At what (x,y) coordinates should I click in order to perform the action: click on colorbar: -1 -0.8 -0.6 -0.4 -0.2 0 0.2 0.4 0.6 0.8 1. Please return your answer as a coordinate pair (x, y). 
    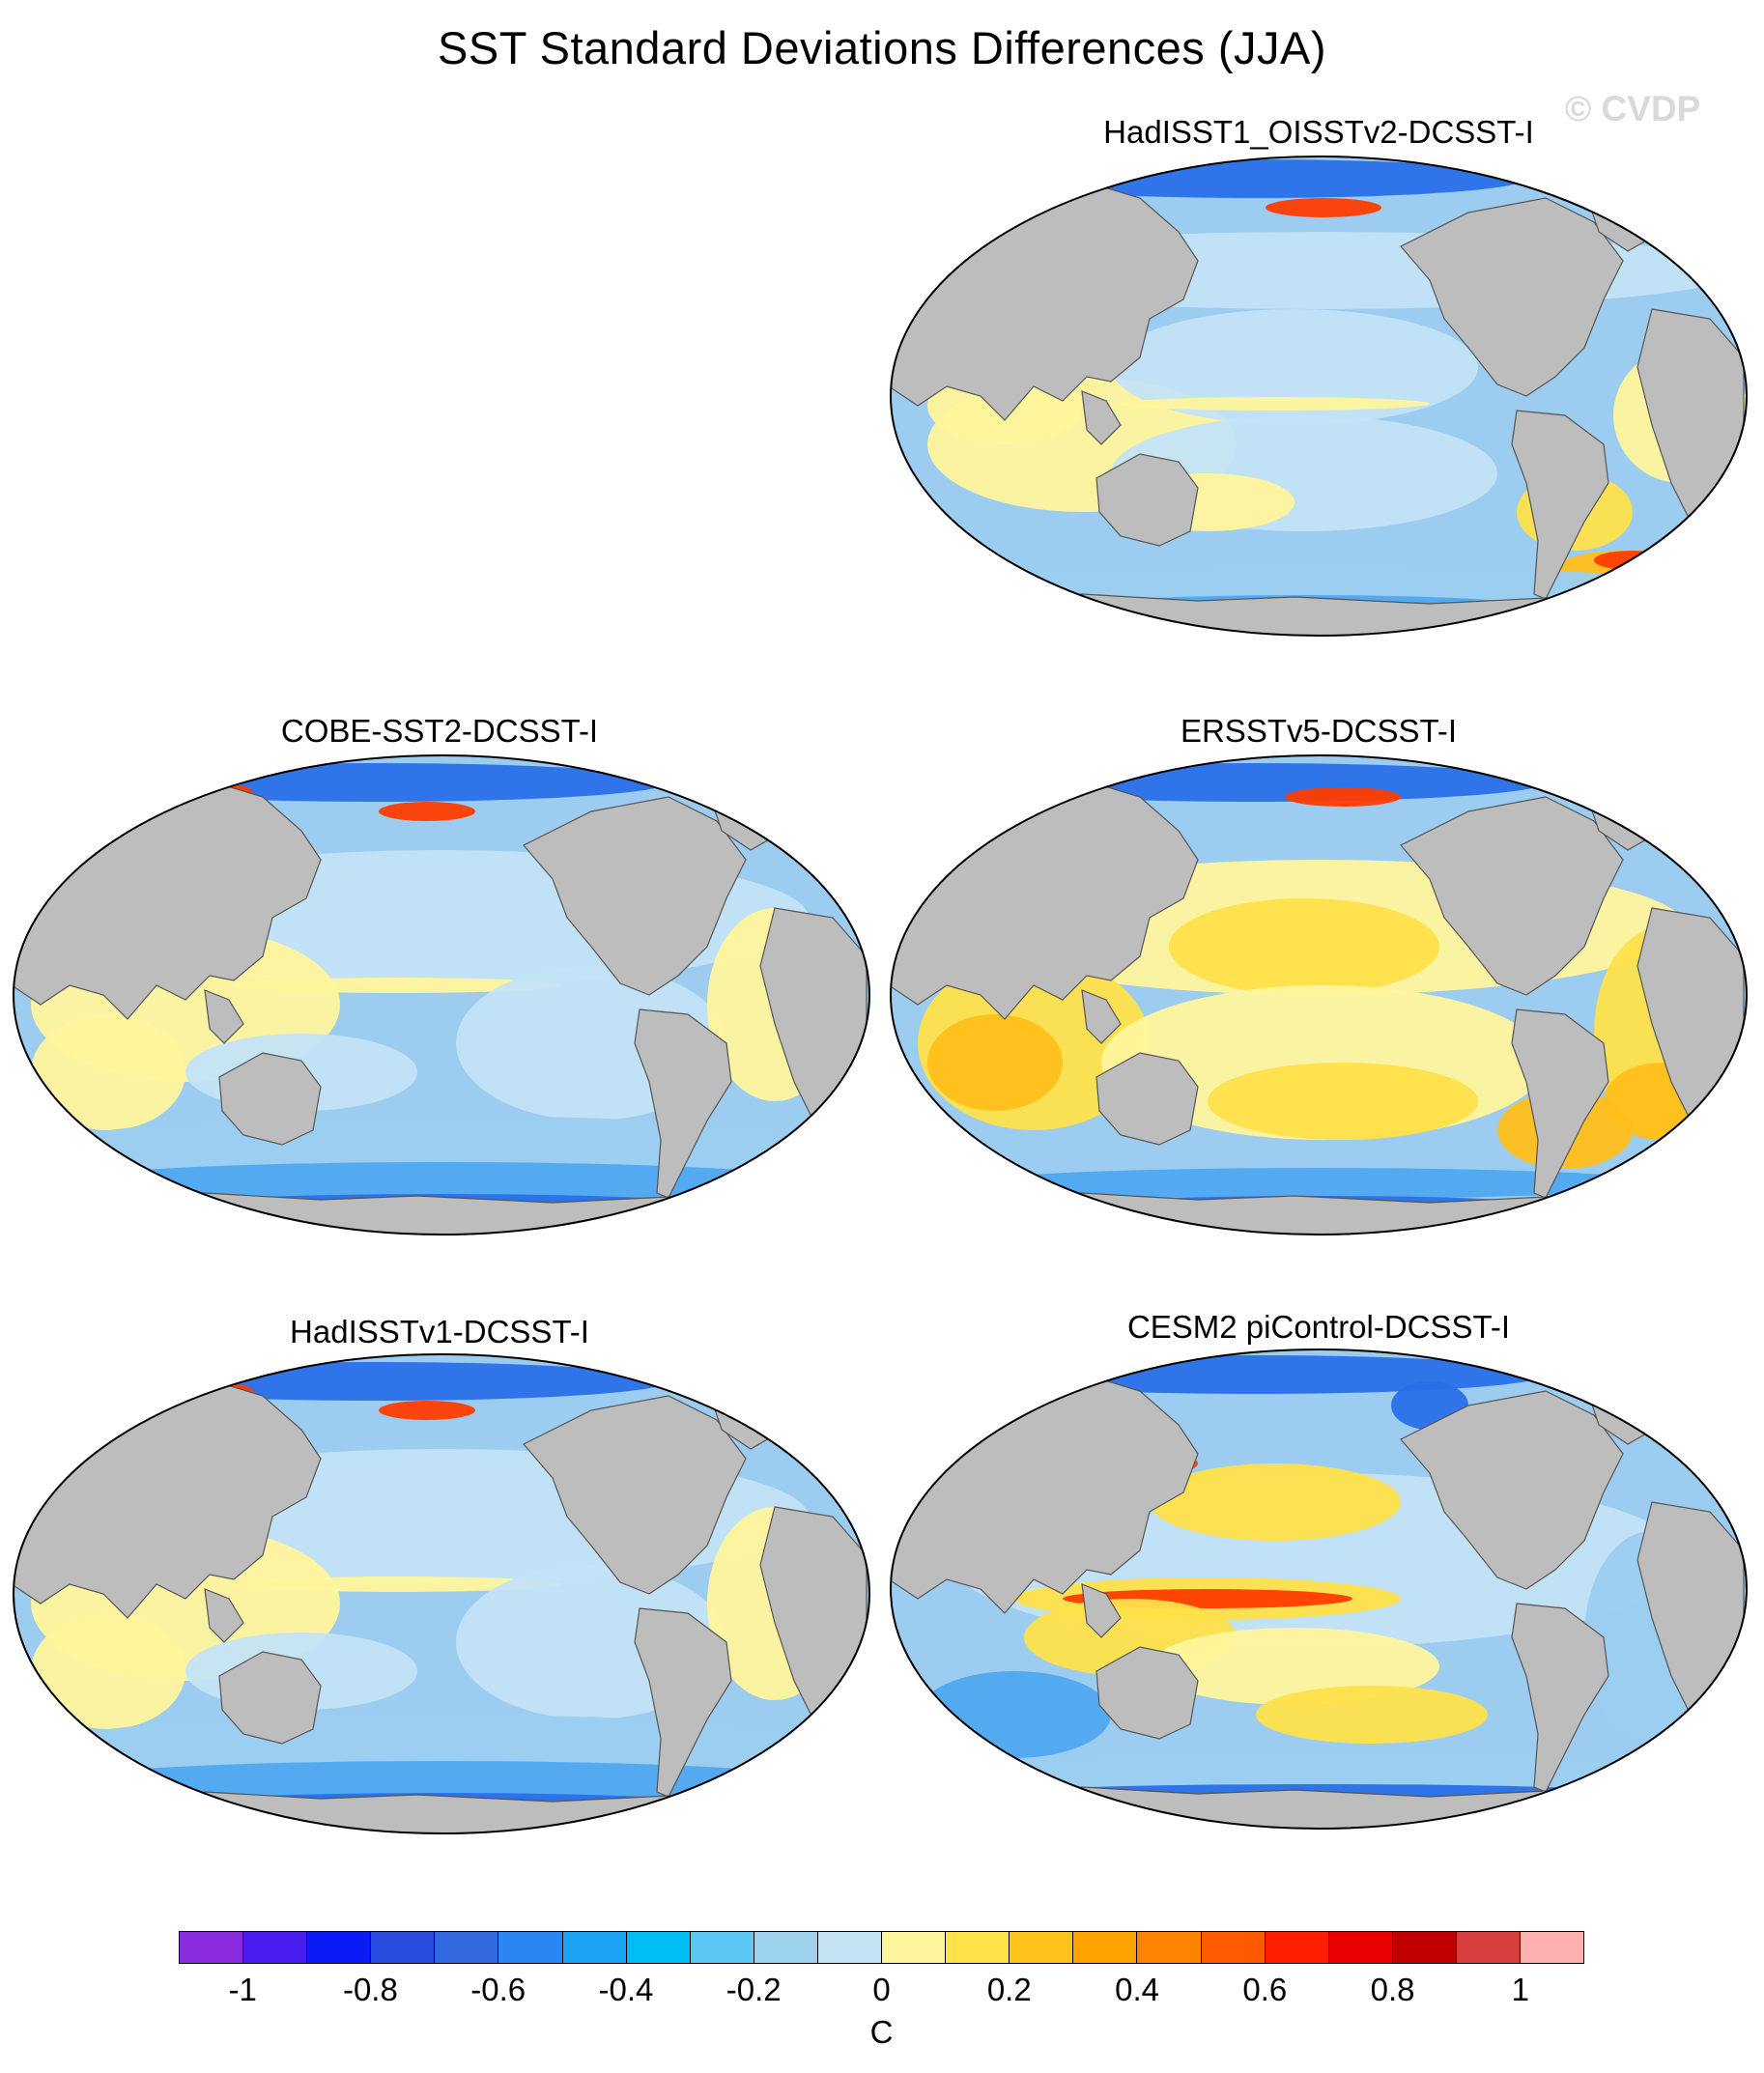
    Looking at the image, I should click on (881, 1971).